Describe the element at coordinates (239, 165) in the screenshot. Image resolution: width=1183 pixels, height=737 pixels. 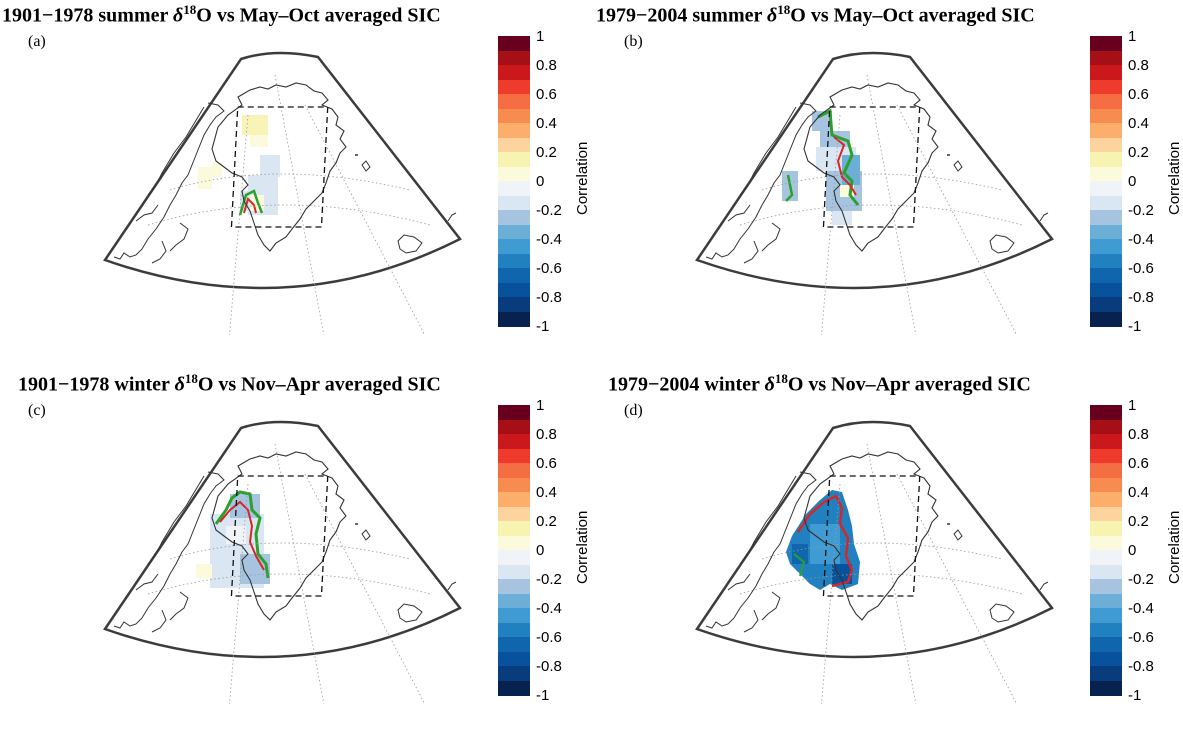
I see `correlation-field` at that location.